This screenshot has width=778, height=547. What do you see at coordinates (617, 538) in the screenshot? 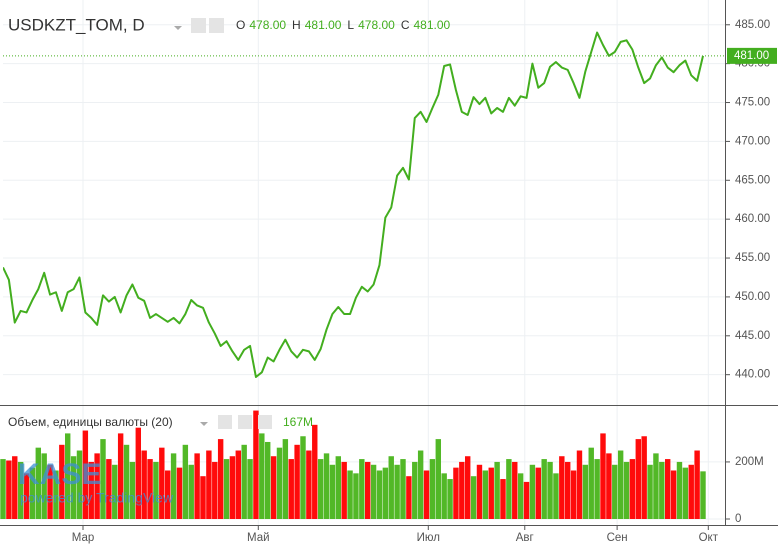
I see `x-tick-label: Сен` at bounding box center [617, 538].